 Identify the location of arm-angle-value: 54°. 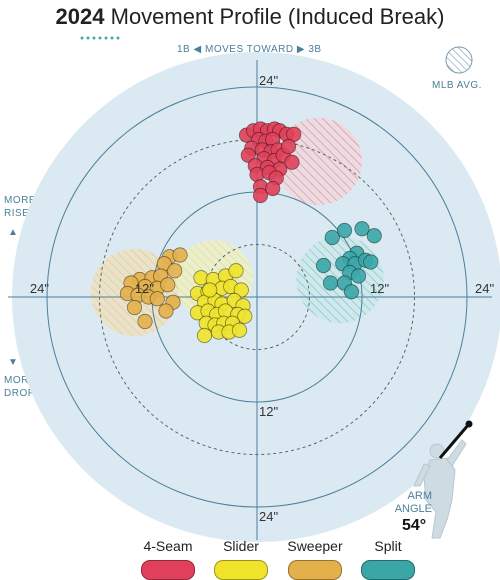
(414, 525).